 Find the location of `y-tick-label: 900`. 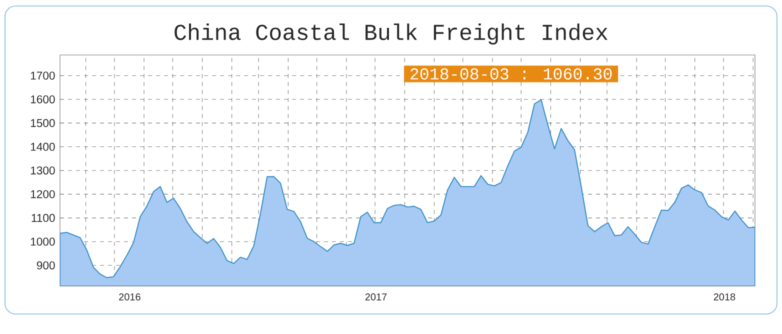

y-tick-label: 900 is located at coordinates (45, 265).